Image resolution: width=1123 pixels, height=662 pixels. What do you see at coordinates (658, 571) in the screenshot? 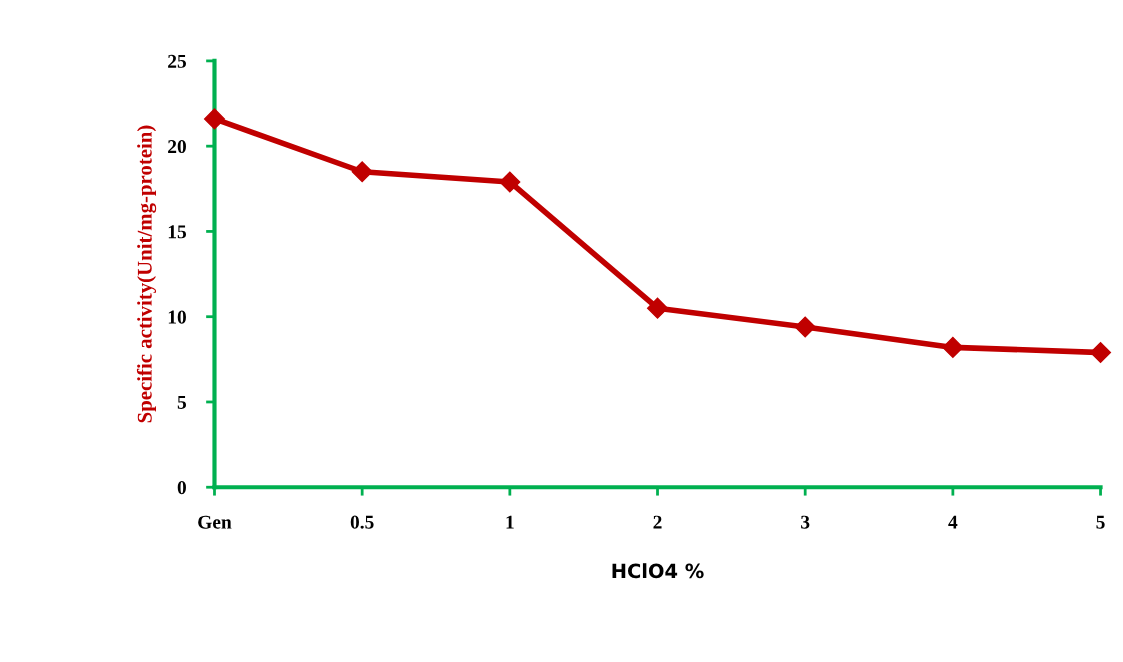
I see `x-axis-title: HClO4 %` at bounding box center [658, 571].